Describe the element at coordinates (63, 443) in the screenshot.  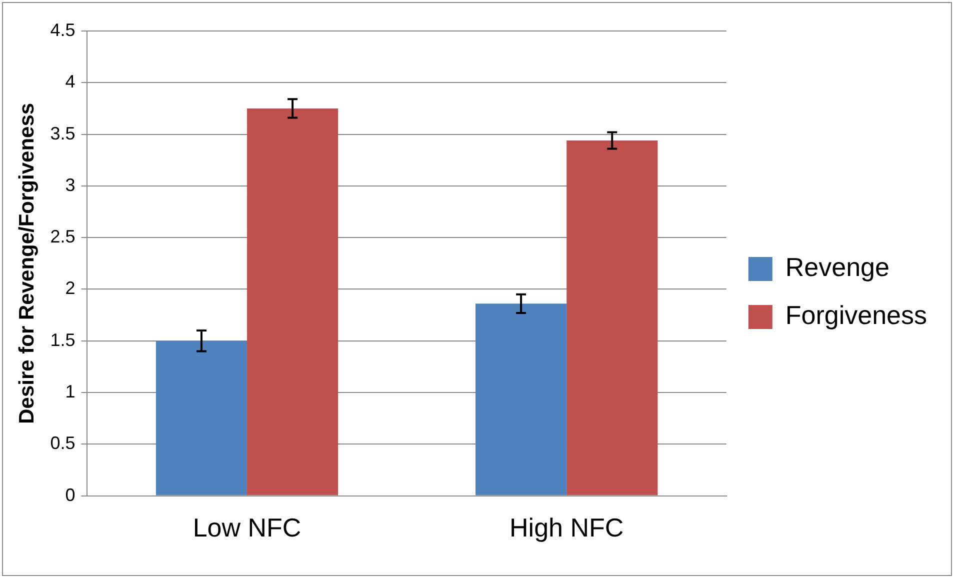
I see `y-tick-label: 0.5` at that location.